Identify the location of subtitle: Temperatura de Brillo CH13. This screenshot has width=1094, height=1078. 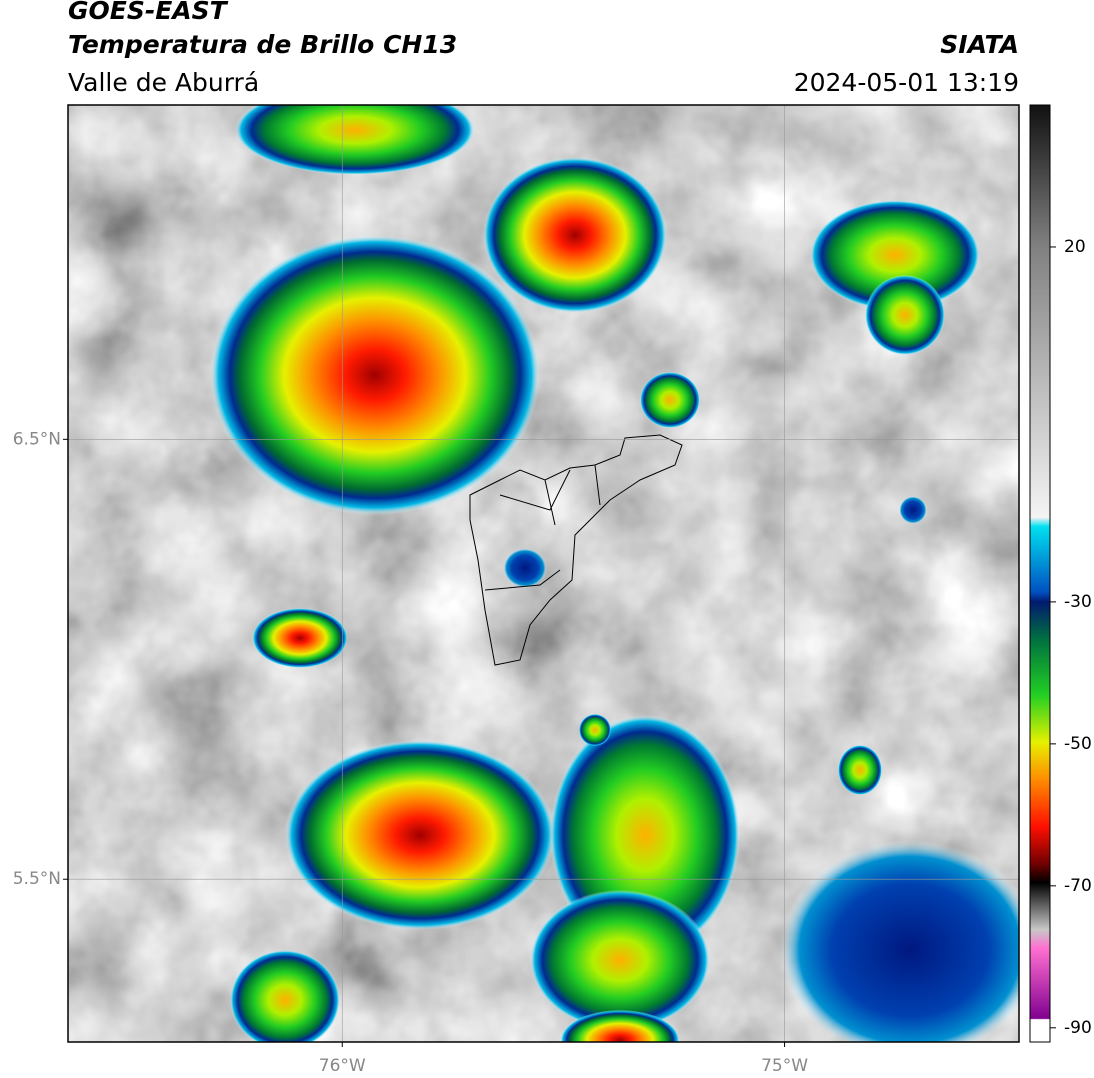
(262, 44).